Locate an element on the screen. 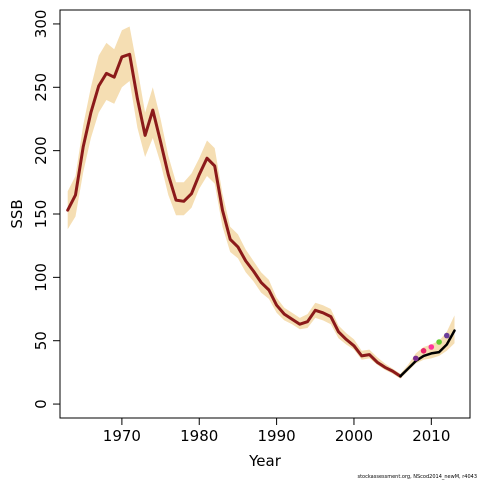 Image resolution: width=480 pixels, height=480 pixels. y-tick-label: 150 is located at coordinates (41, 214).